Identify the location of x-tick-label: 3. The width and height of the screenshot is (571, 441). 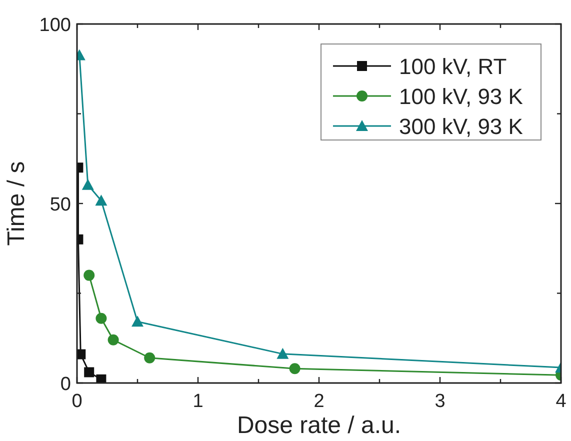
(440, 401).